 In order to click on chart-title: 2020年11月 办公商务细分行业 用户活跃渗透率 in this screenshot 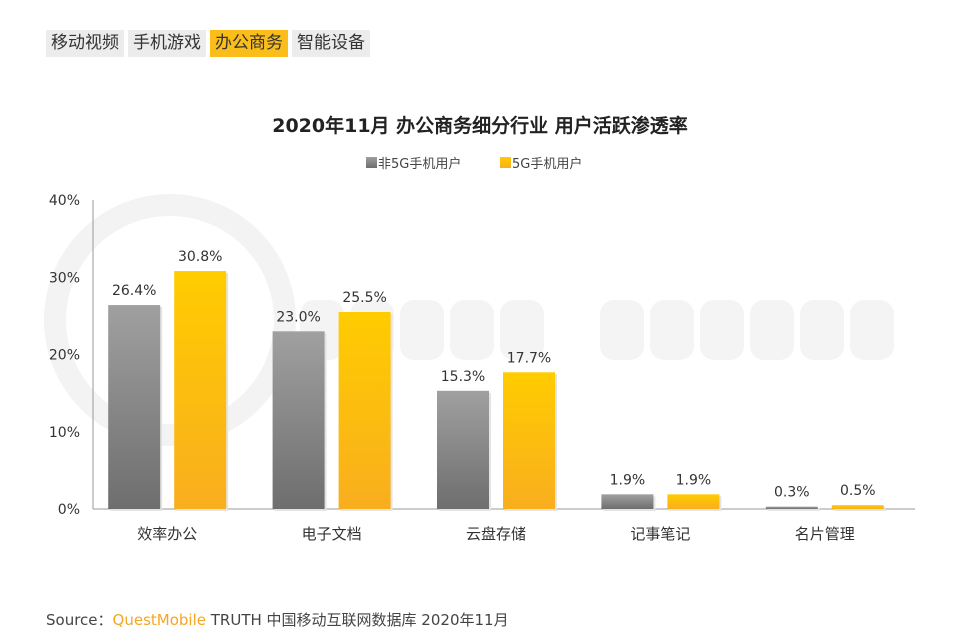, I will do `click(480, 125)`.